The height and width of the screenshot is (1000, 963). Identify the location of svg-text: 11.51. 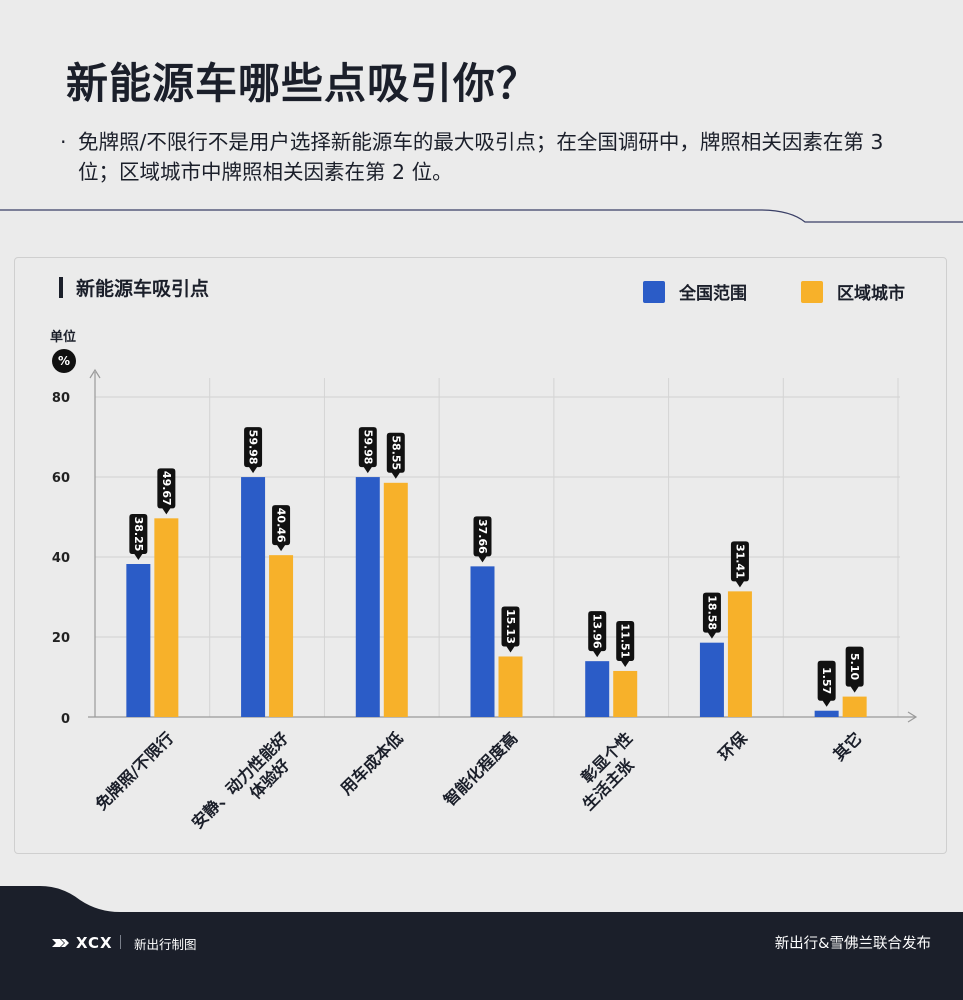
(625, 641).